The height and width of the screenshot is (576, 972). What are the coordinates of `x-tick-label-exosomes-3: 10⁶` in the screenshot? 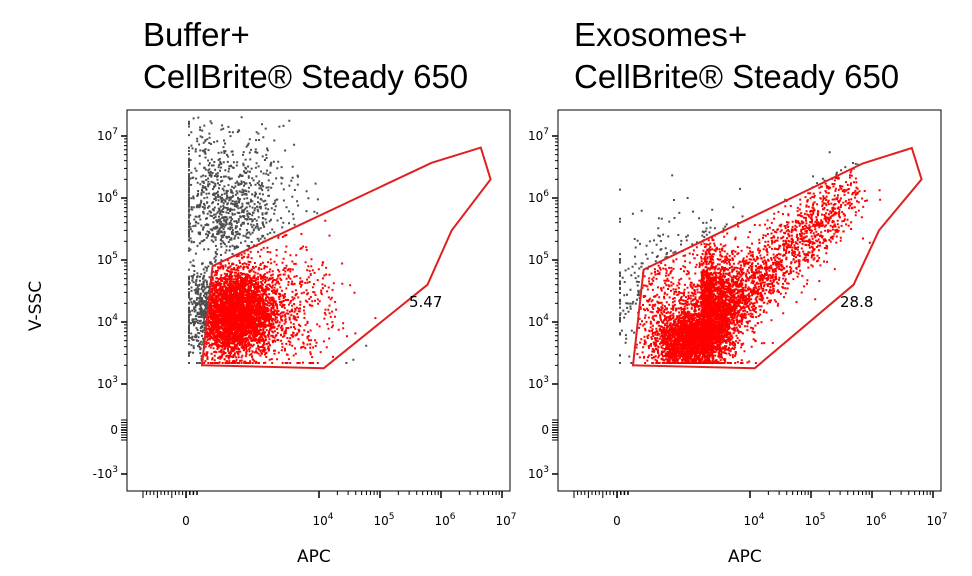 It's located at (875, 520).